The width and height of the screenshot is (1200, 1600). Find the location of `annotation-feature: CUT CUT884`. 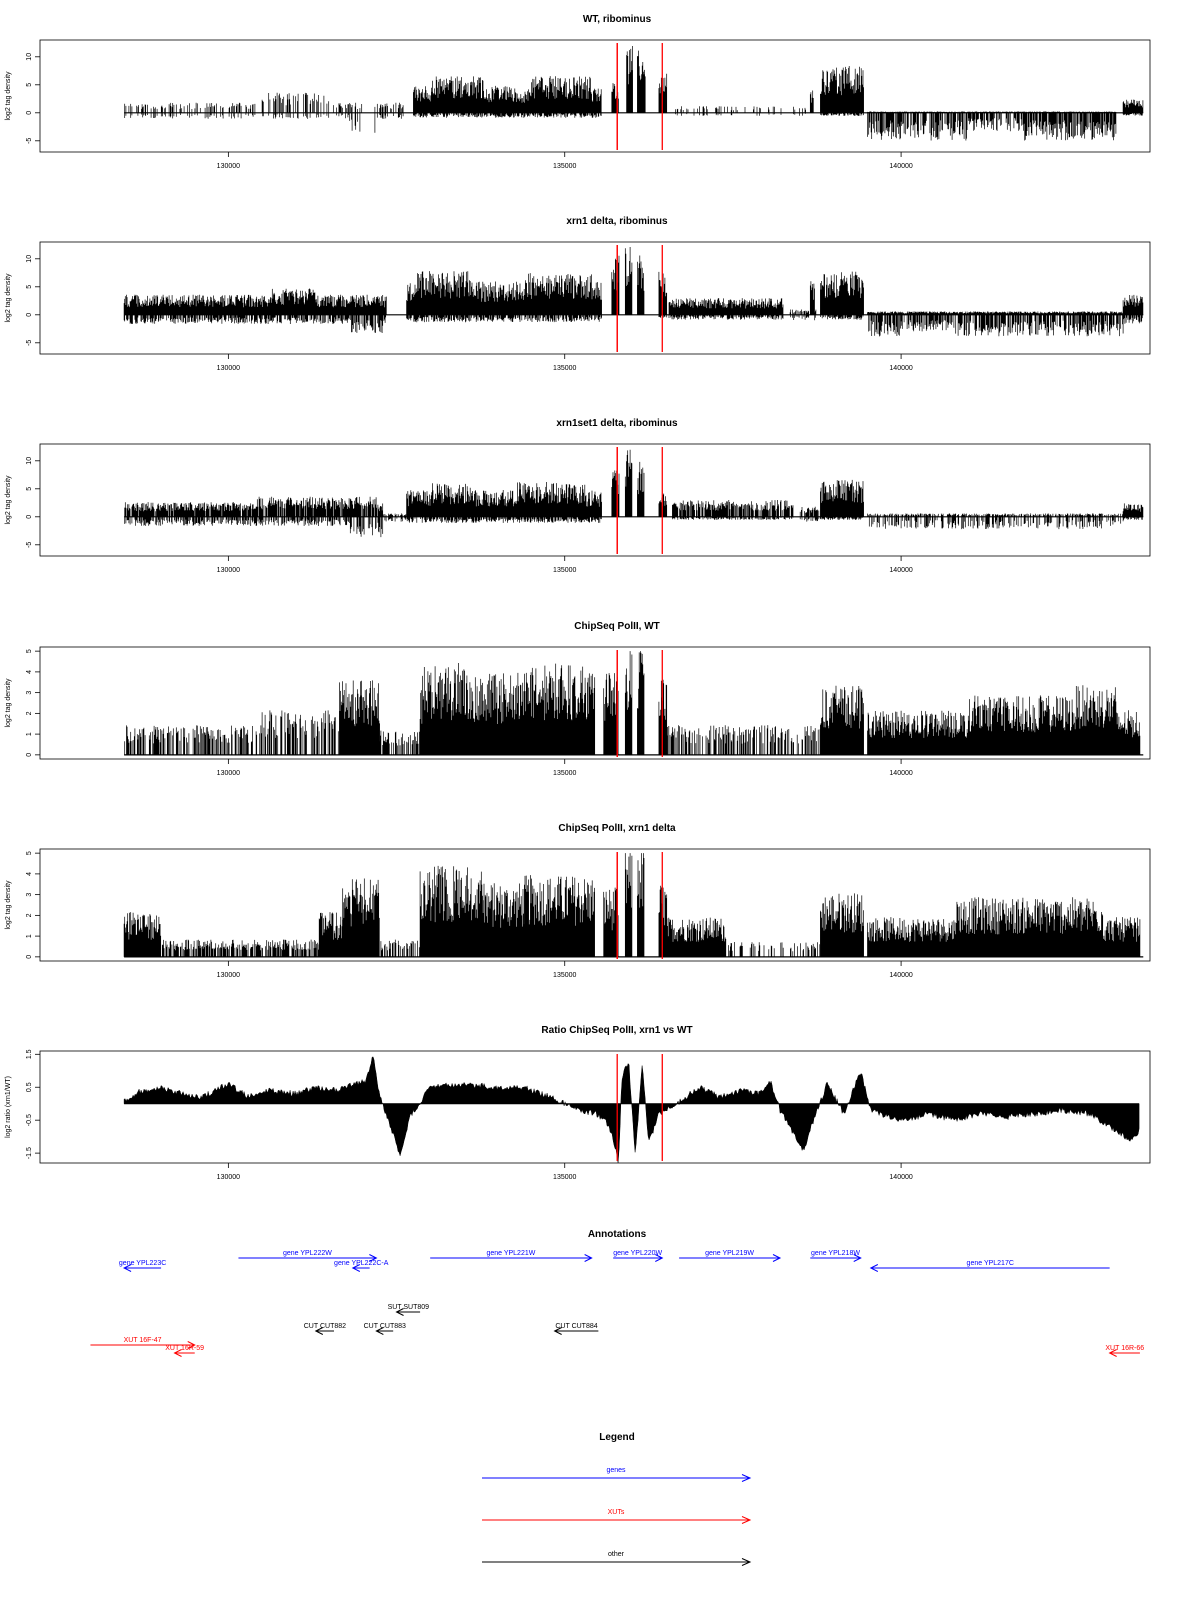

annotation-feature: CUT CUT884 is located at coordinates (576, 1329).